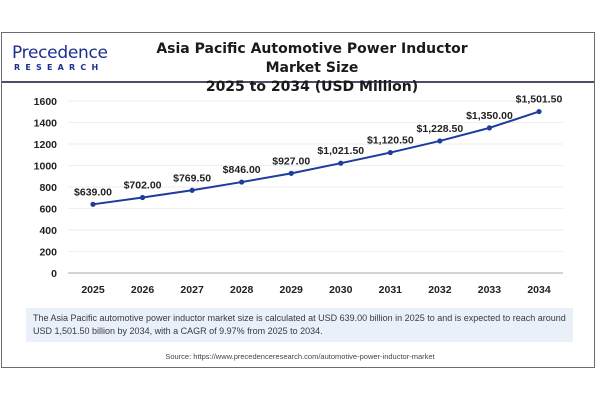 Image resolution: width=600 pixels, height=400 pixels. Describe the element at coordinates (192, 290) in the screenshot. I see `x-tick-label: 2027` at that location.